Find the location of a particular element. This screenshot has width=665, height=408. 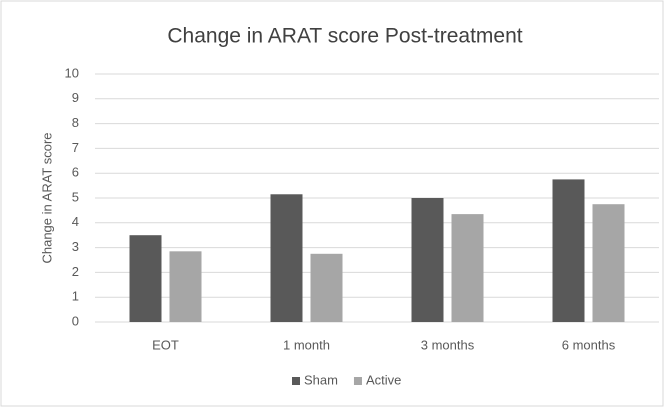

x-tick-label: EOT is located at coordinates (165, 344).